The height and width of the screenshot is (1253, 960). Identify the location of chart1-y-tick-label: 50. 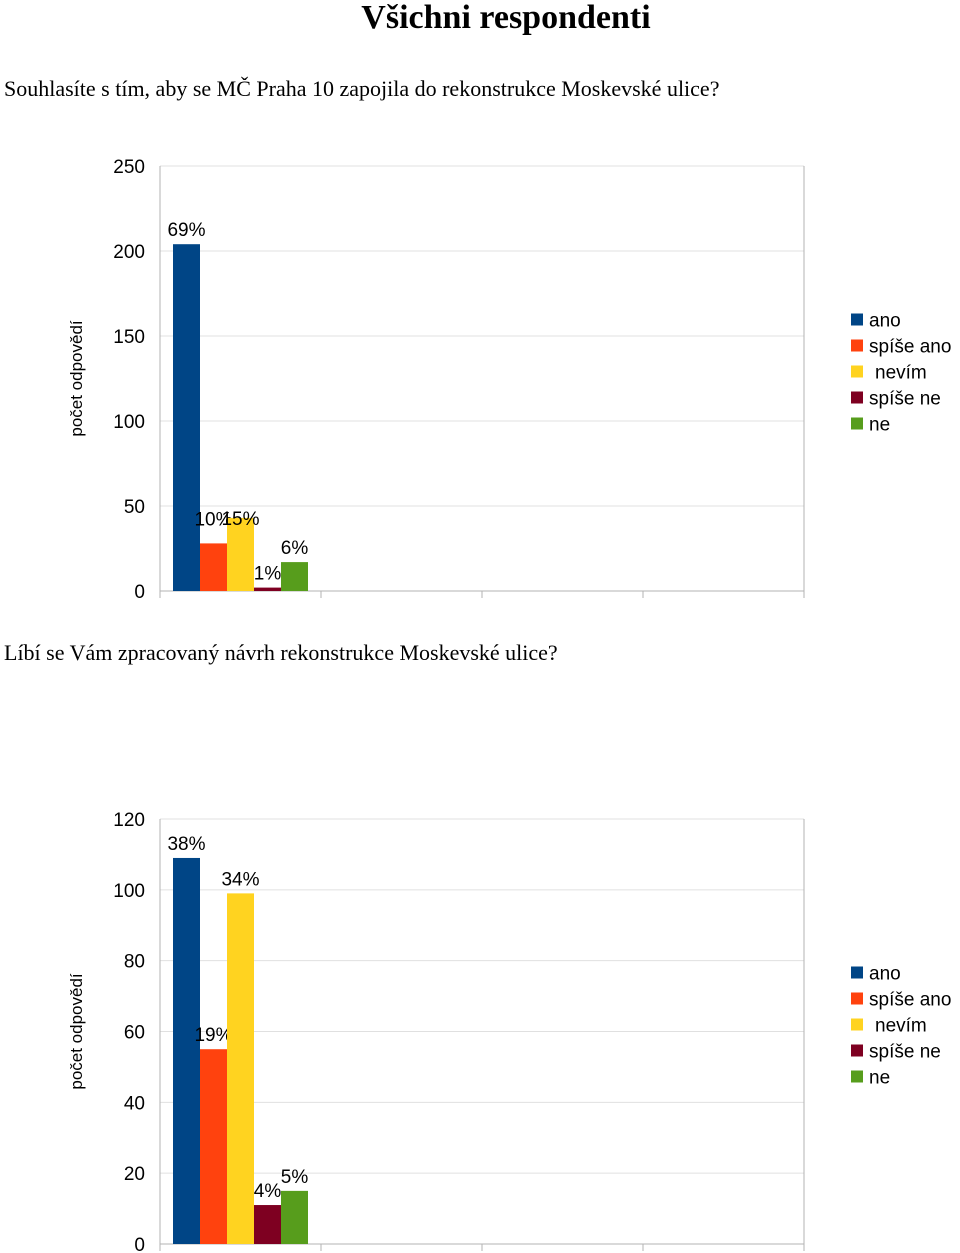
(134, 507).